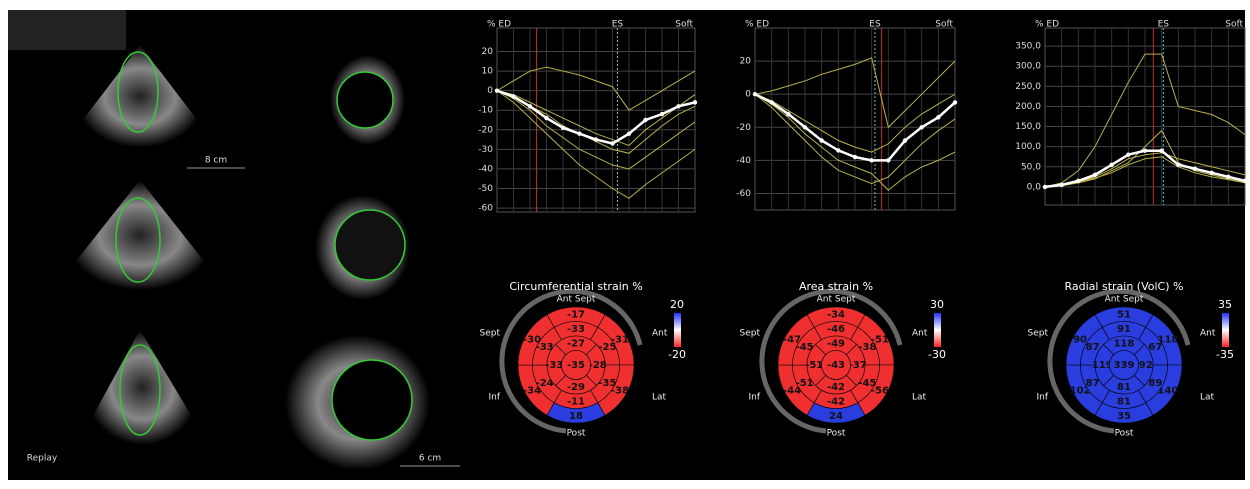 Image resolution: width=1250 pixels, height=489 pixels. What do you see at coordinates (836, 401) in the screenshot?
I see `segment-value: -42` at bounding box center [836, 401].